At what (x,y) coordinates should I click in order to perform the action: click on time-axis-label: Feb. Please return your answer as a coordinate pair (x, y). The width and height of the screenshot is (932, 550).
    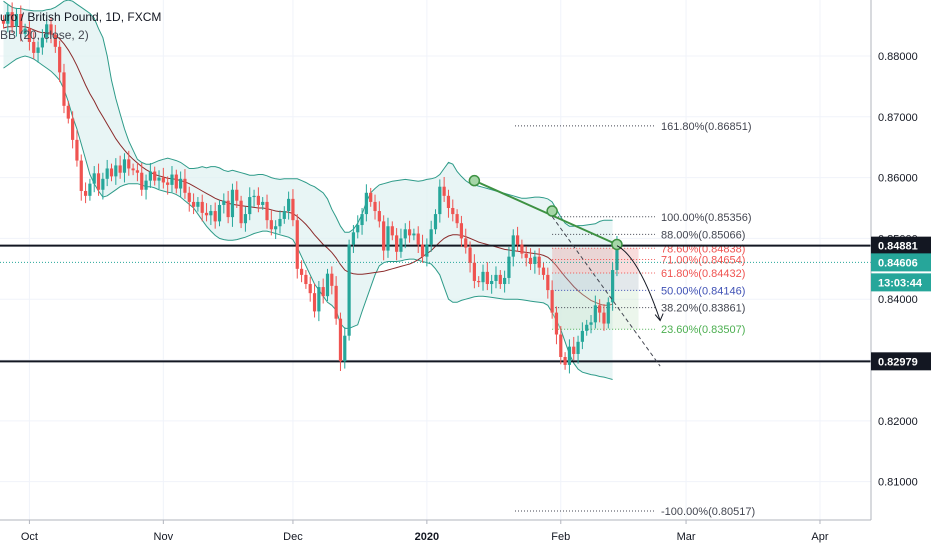
    Looking at the image, I should click on (560, 537).